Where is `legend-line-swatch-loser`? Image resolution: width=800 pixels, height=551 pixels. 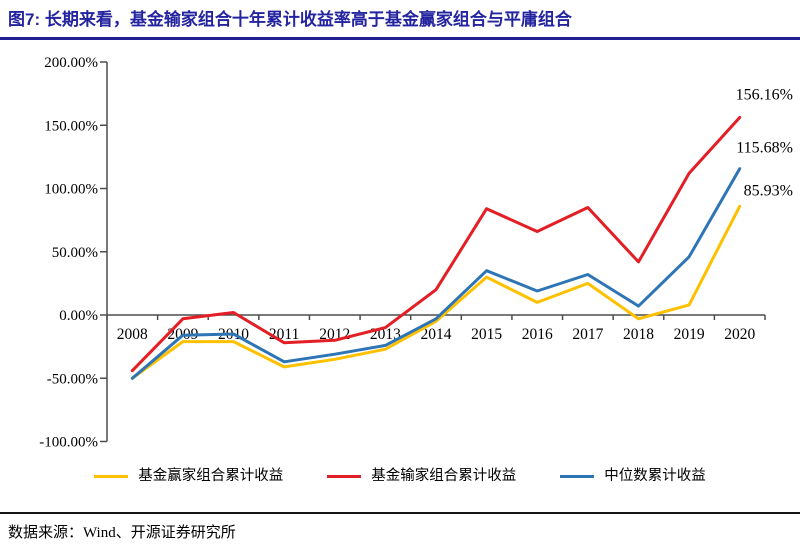
legend-line-swatch-loser is located at coordinates (344, 476).